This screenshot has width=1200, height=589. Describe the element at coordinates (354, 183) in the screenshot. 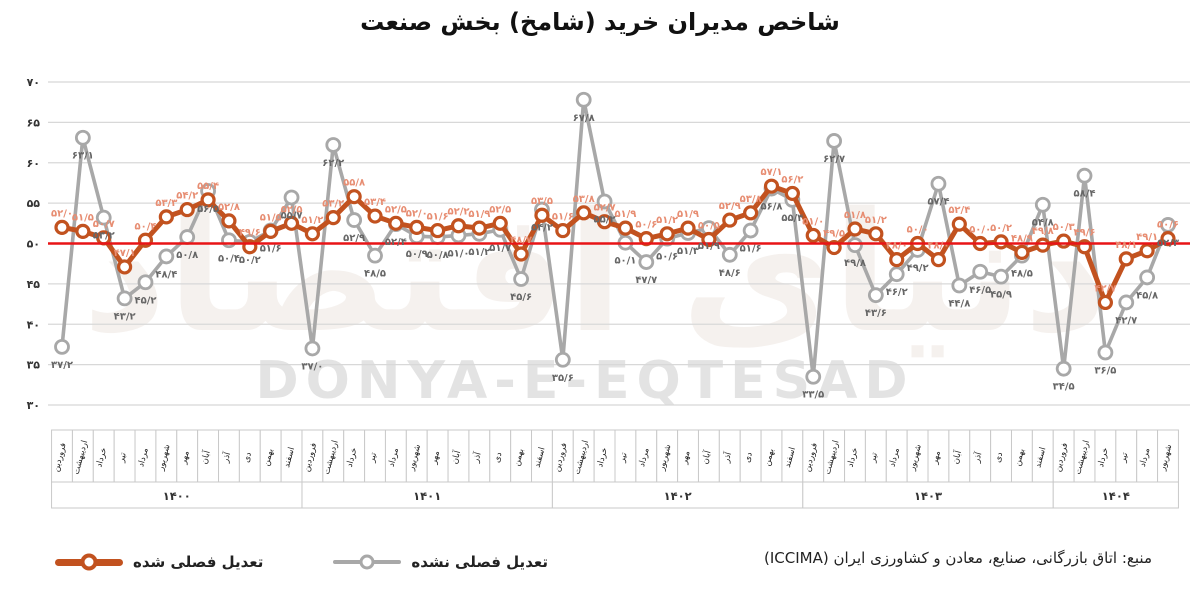

I see `svg-text: ۵۵/۸` at that location.